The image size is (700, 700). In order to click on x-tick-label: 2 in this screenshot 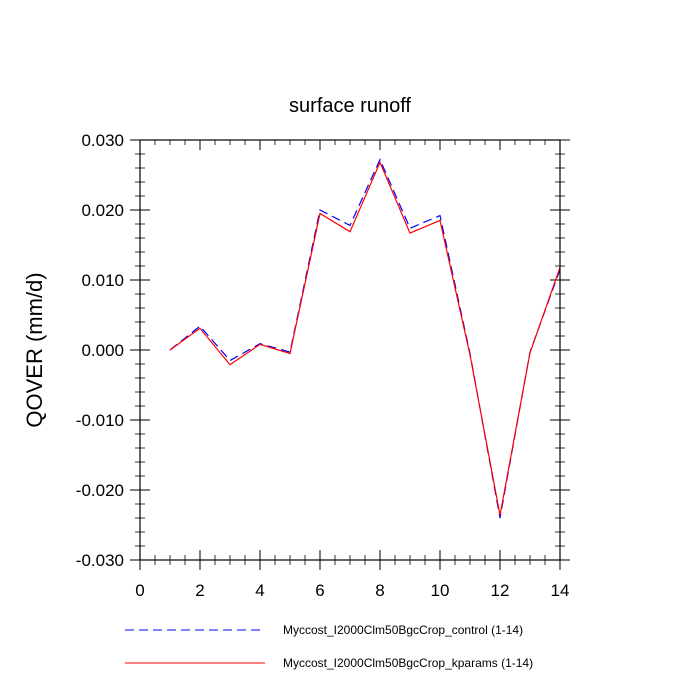, I will do `click(199, 590)`.